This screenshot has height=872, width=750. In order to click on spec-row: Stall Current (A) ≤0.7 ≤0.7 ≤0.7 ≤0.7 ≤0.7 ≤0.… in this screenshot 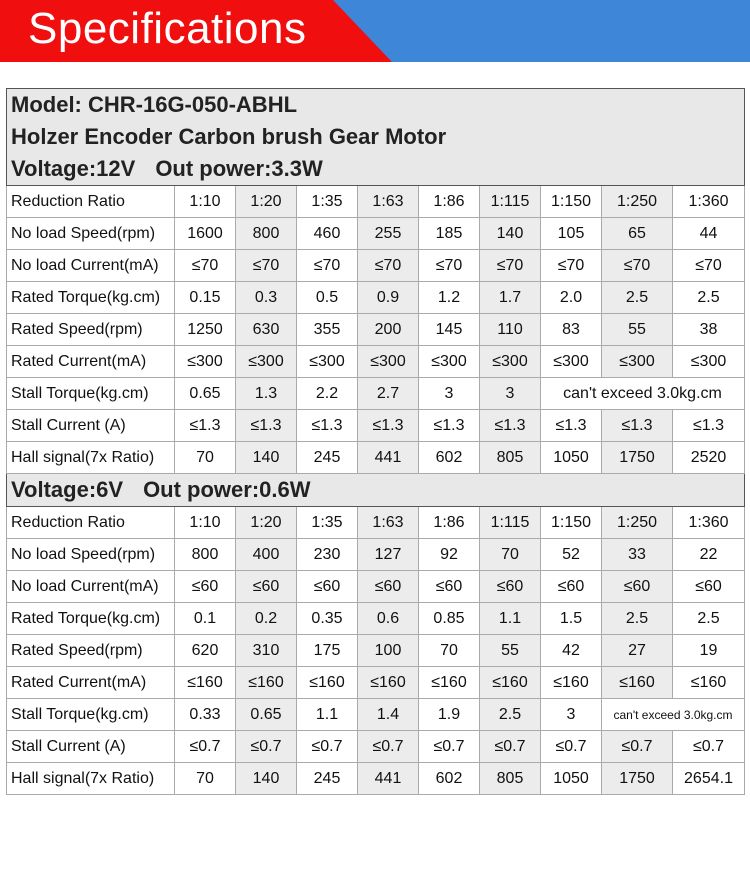, I will do `click(376, 746)`.